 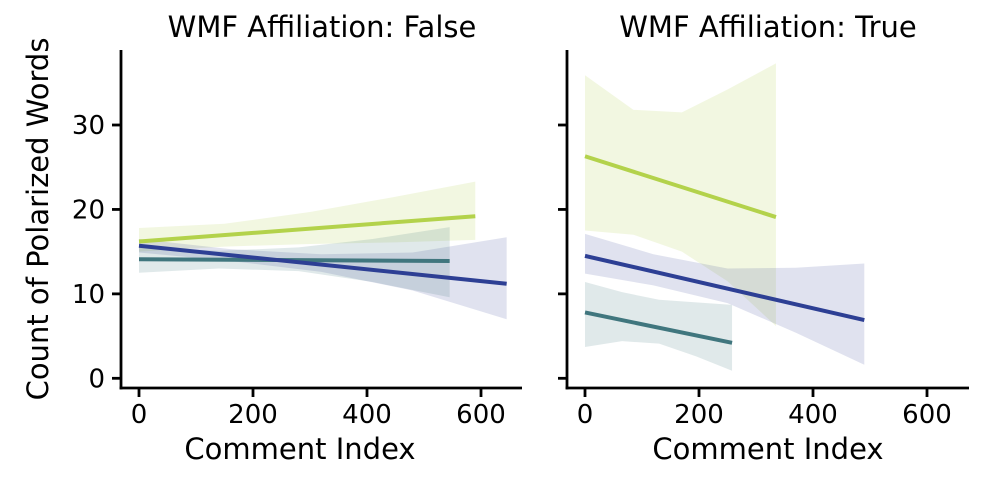 I want to click on confidence-band-green, so click(x=680, y=194).